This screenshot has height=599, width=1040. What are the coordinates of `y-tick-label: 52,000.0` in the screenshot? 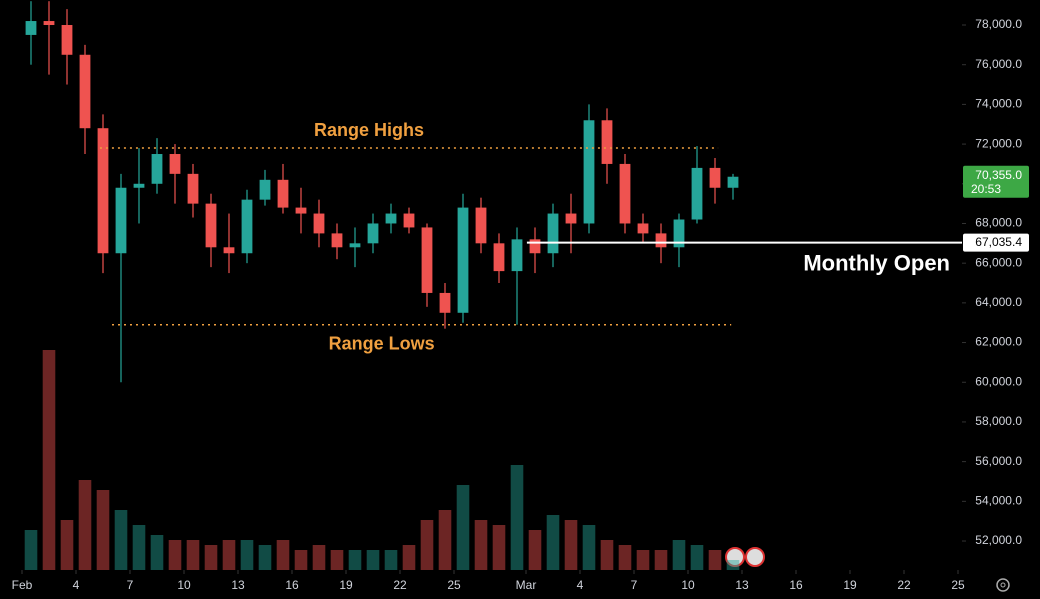 It's located at (998, 540).